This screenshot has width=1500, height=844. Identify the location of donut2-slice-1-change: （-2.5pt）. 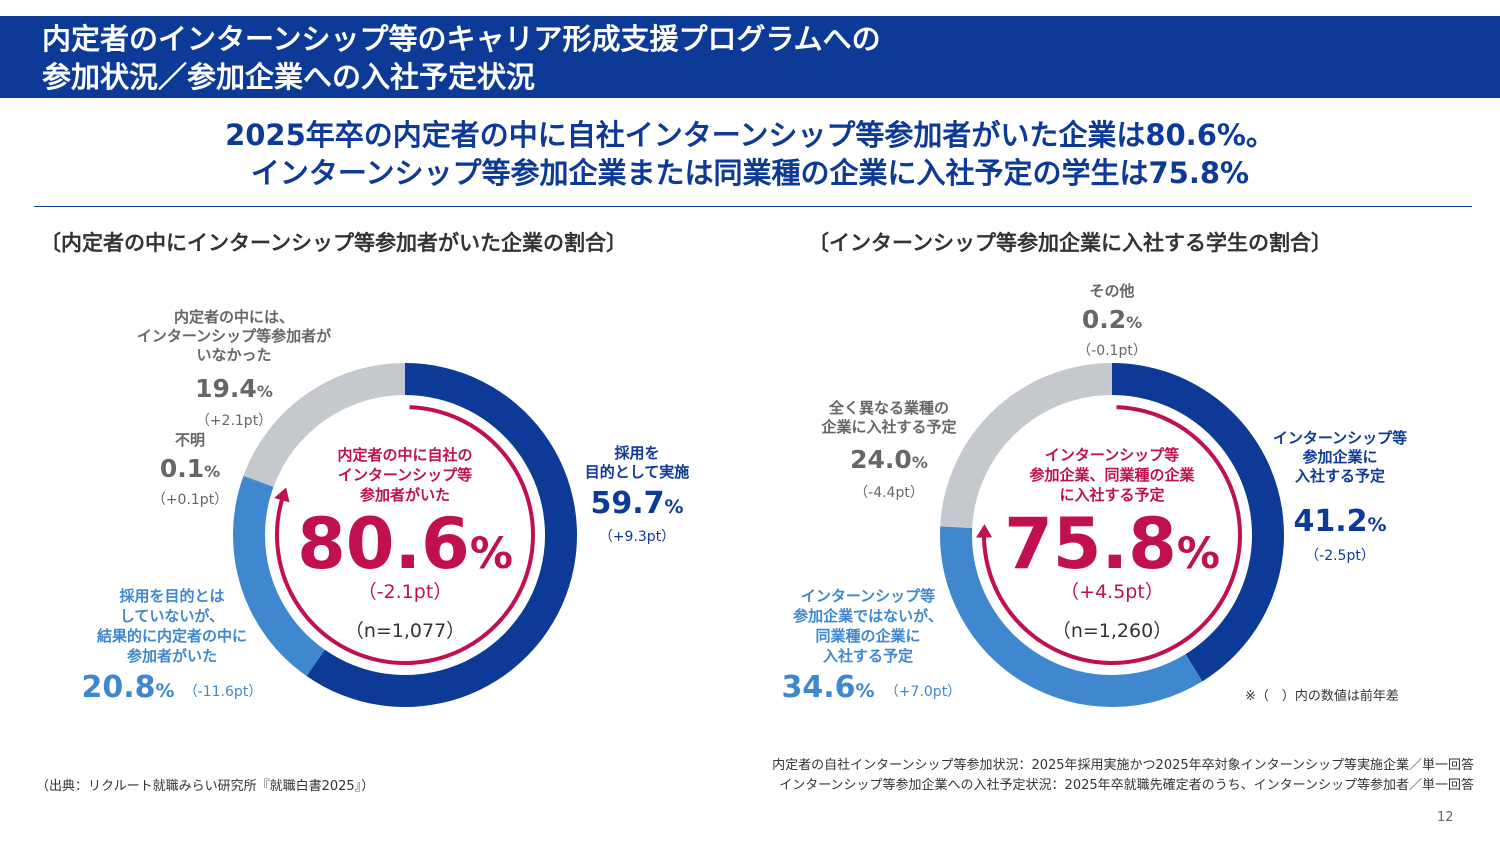
(1340, 556).